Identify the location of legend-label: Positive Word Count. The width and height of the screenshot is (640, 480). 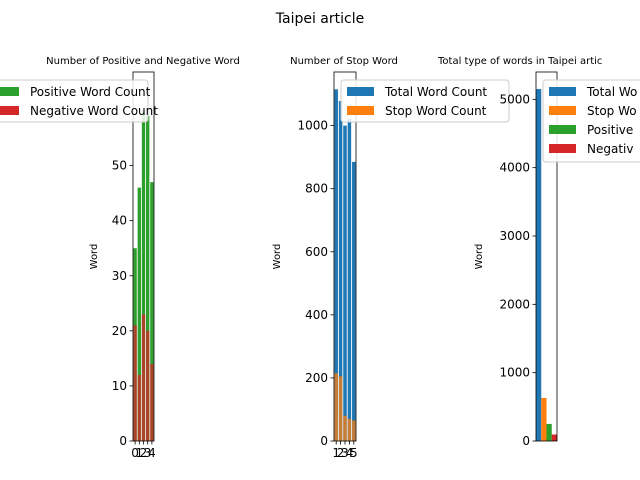
(90, 92).